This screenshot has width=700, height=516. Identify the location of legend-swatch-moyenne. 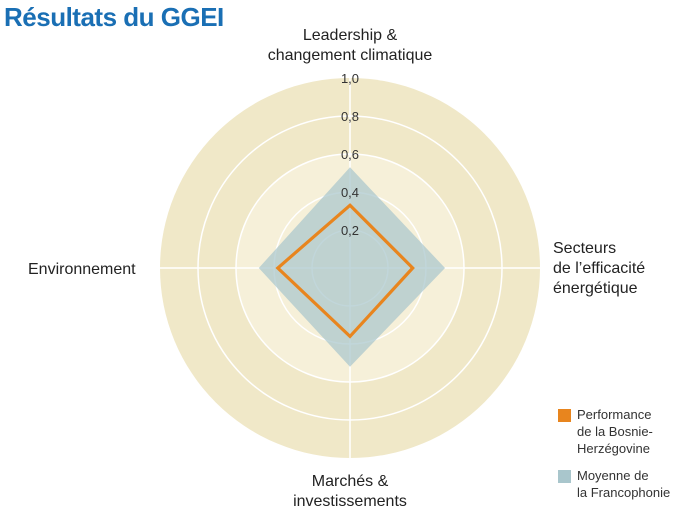
(564, 476).